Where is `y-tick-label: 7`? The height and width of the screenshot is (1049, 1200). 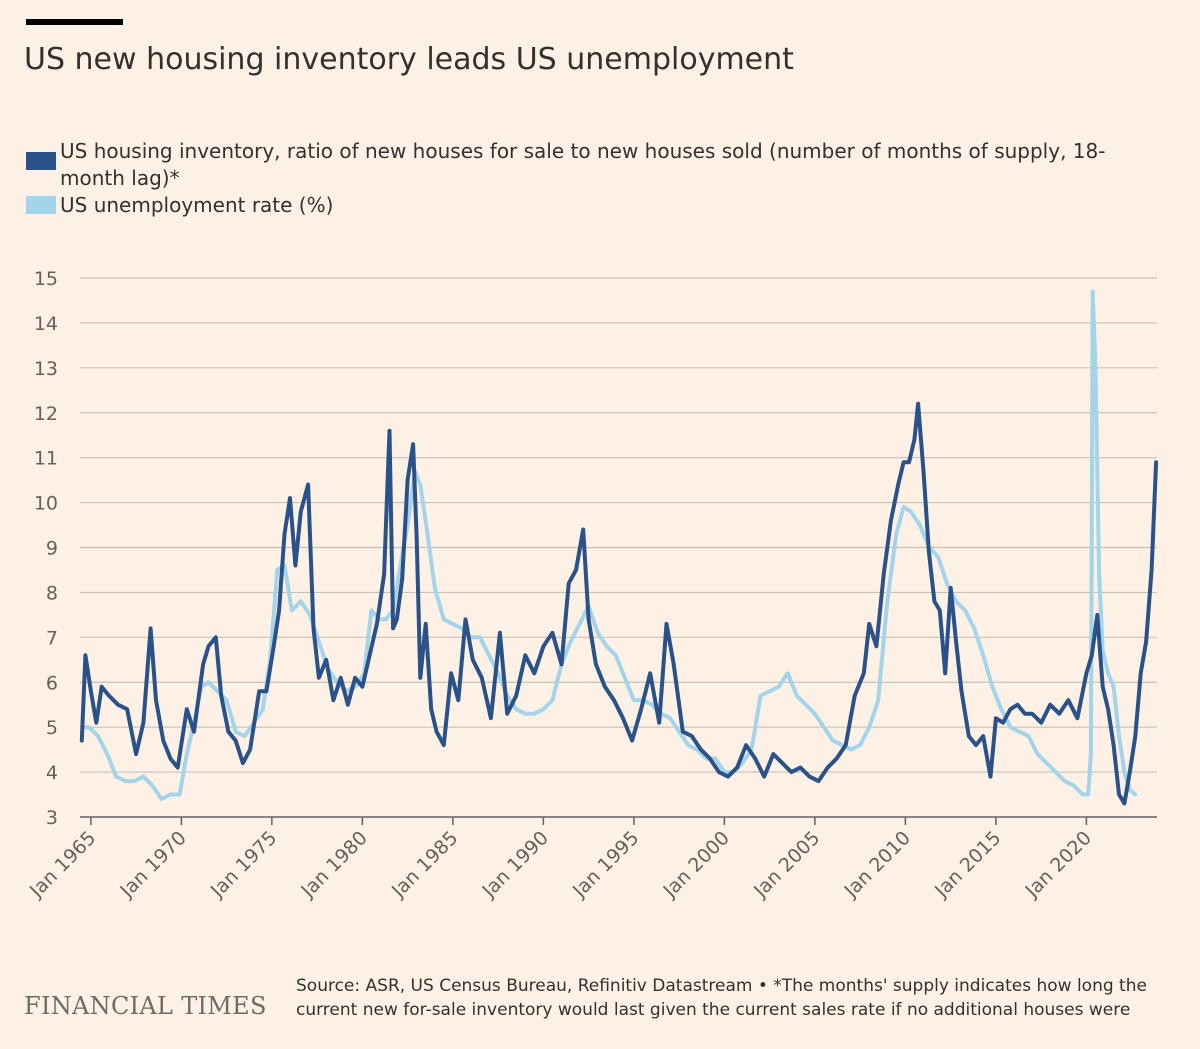 y-tick-label: 7 is located at coordinates (52, 638).